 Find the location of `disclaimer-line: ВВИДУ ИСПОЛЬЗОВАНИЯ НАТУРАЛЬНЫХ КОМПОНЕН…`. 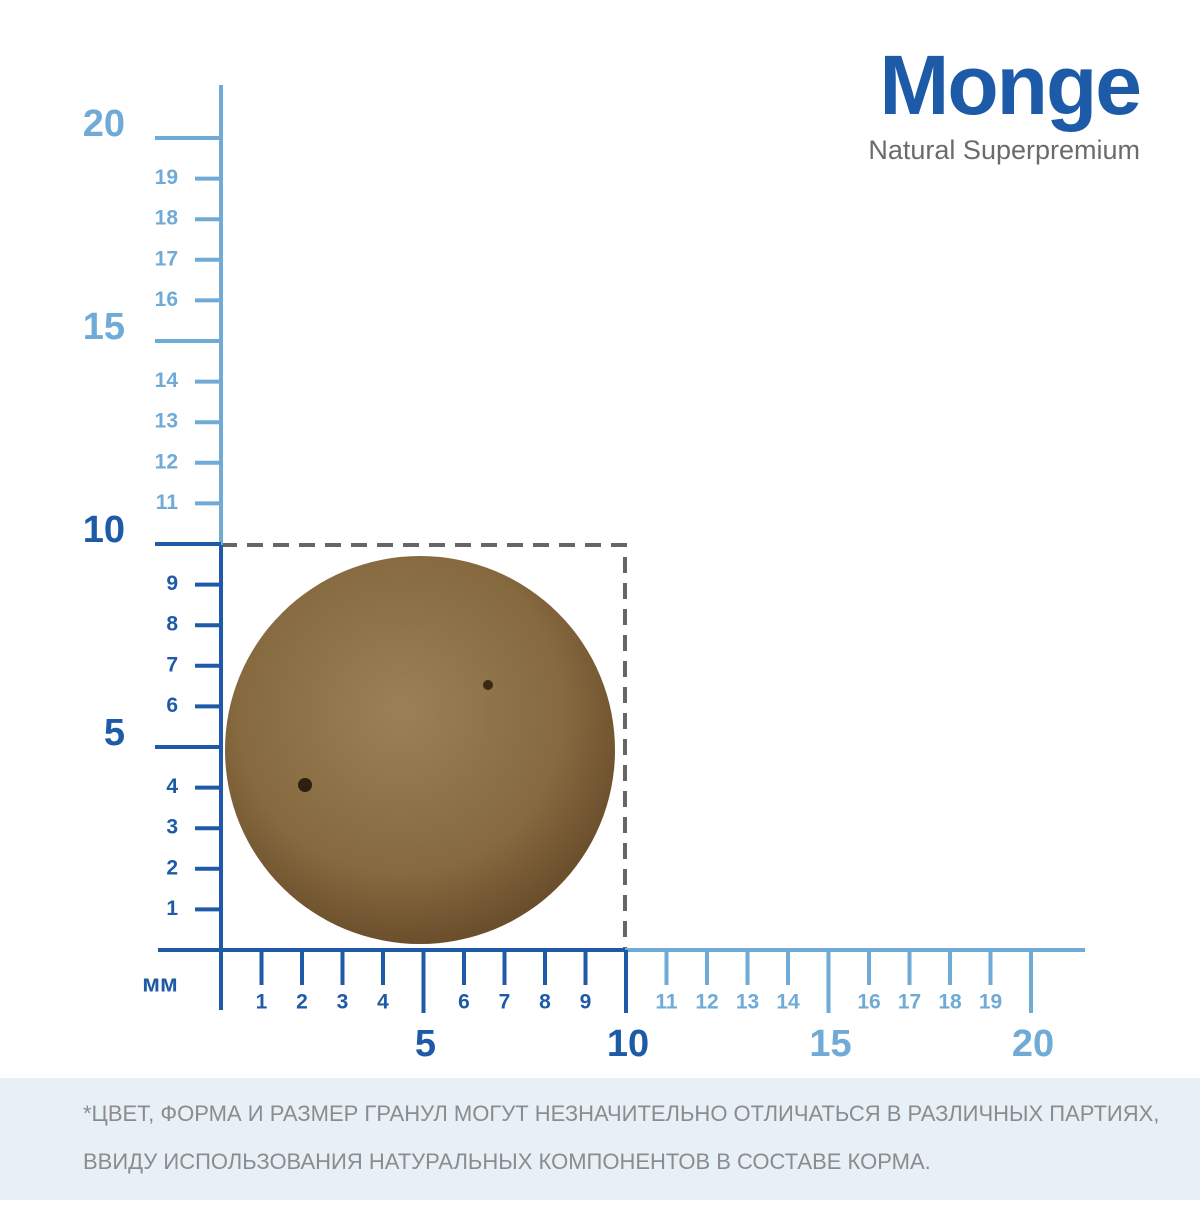

disclaimer-line: ВВИДУ ИСПОЛЬЗОВАНИЯ НАТУРАЛЬНЫХ КОМПОНЕН… is located at coordinates (507, 1161).